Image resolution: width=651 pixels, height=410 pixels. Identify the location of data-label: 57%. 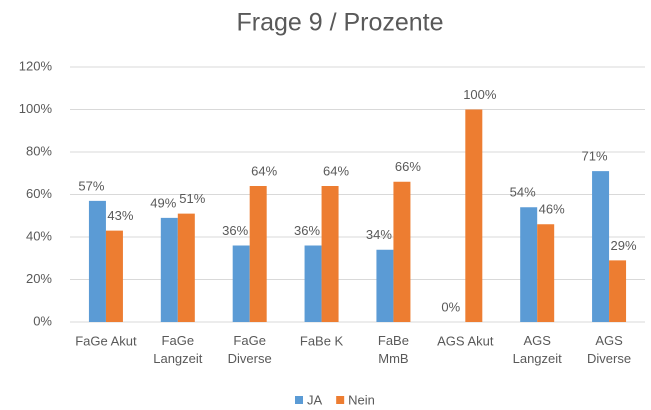
(91, 185).